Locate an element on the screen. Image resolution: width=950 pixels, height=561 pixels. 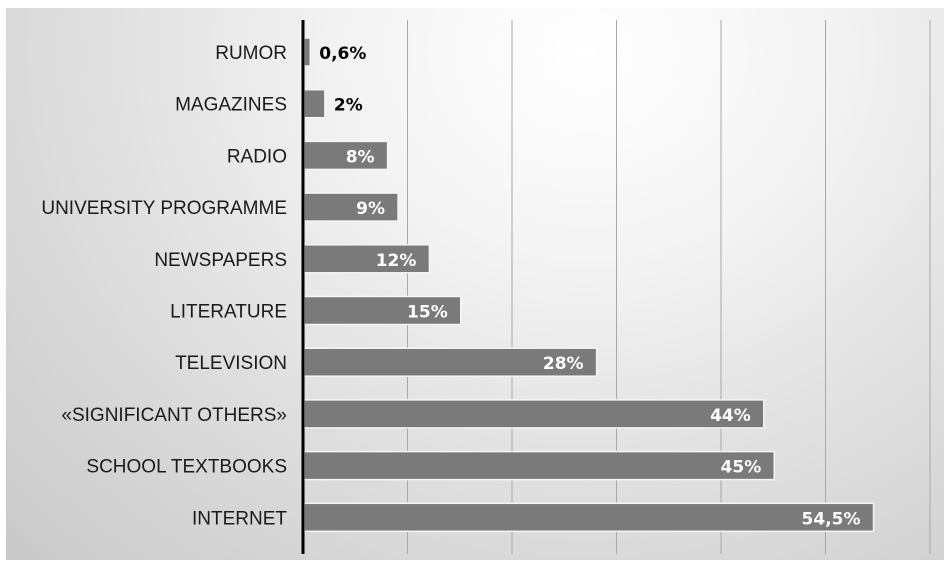
value-label: 8% is located at coordinates (360, 157).